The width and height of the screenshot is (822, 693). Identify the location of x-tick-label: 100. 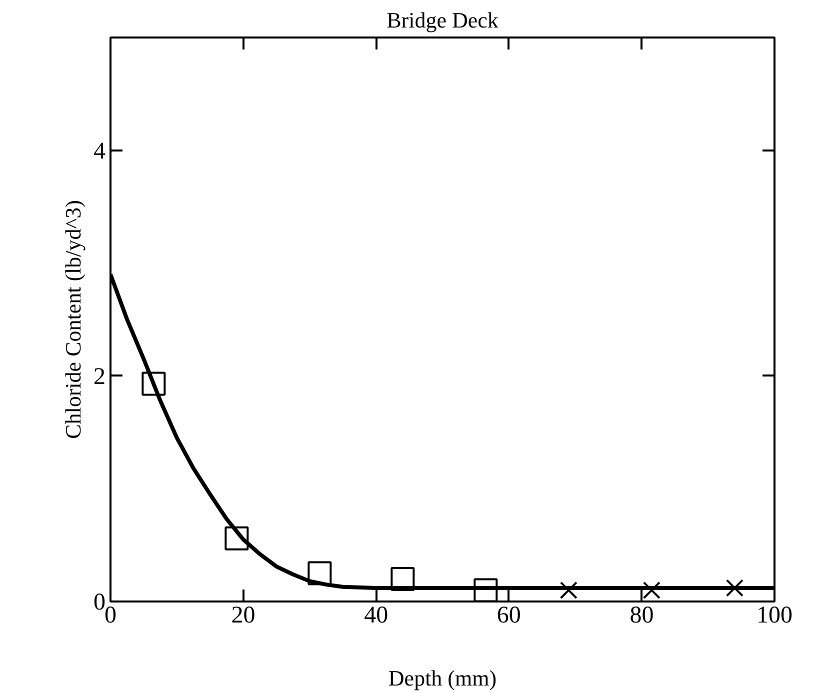
(774, 615).